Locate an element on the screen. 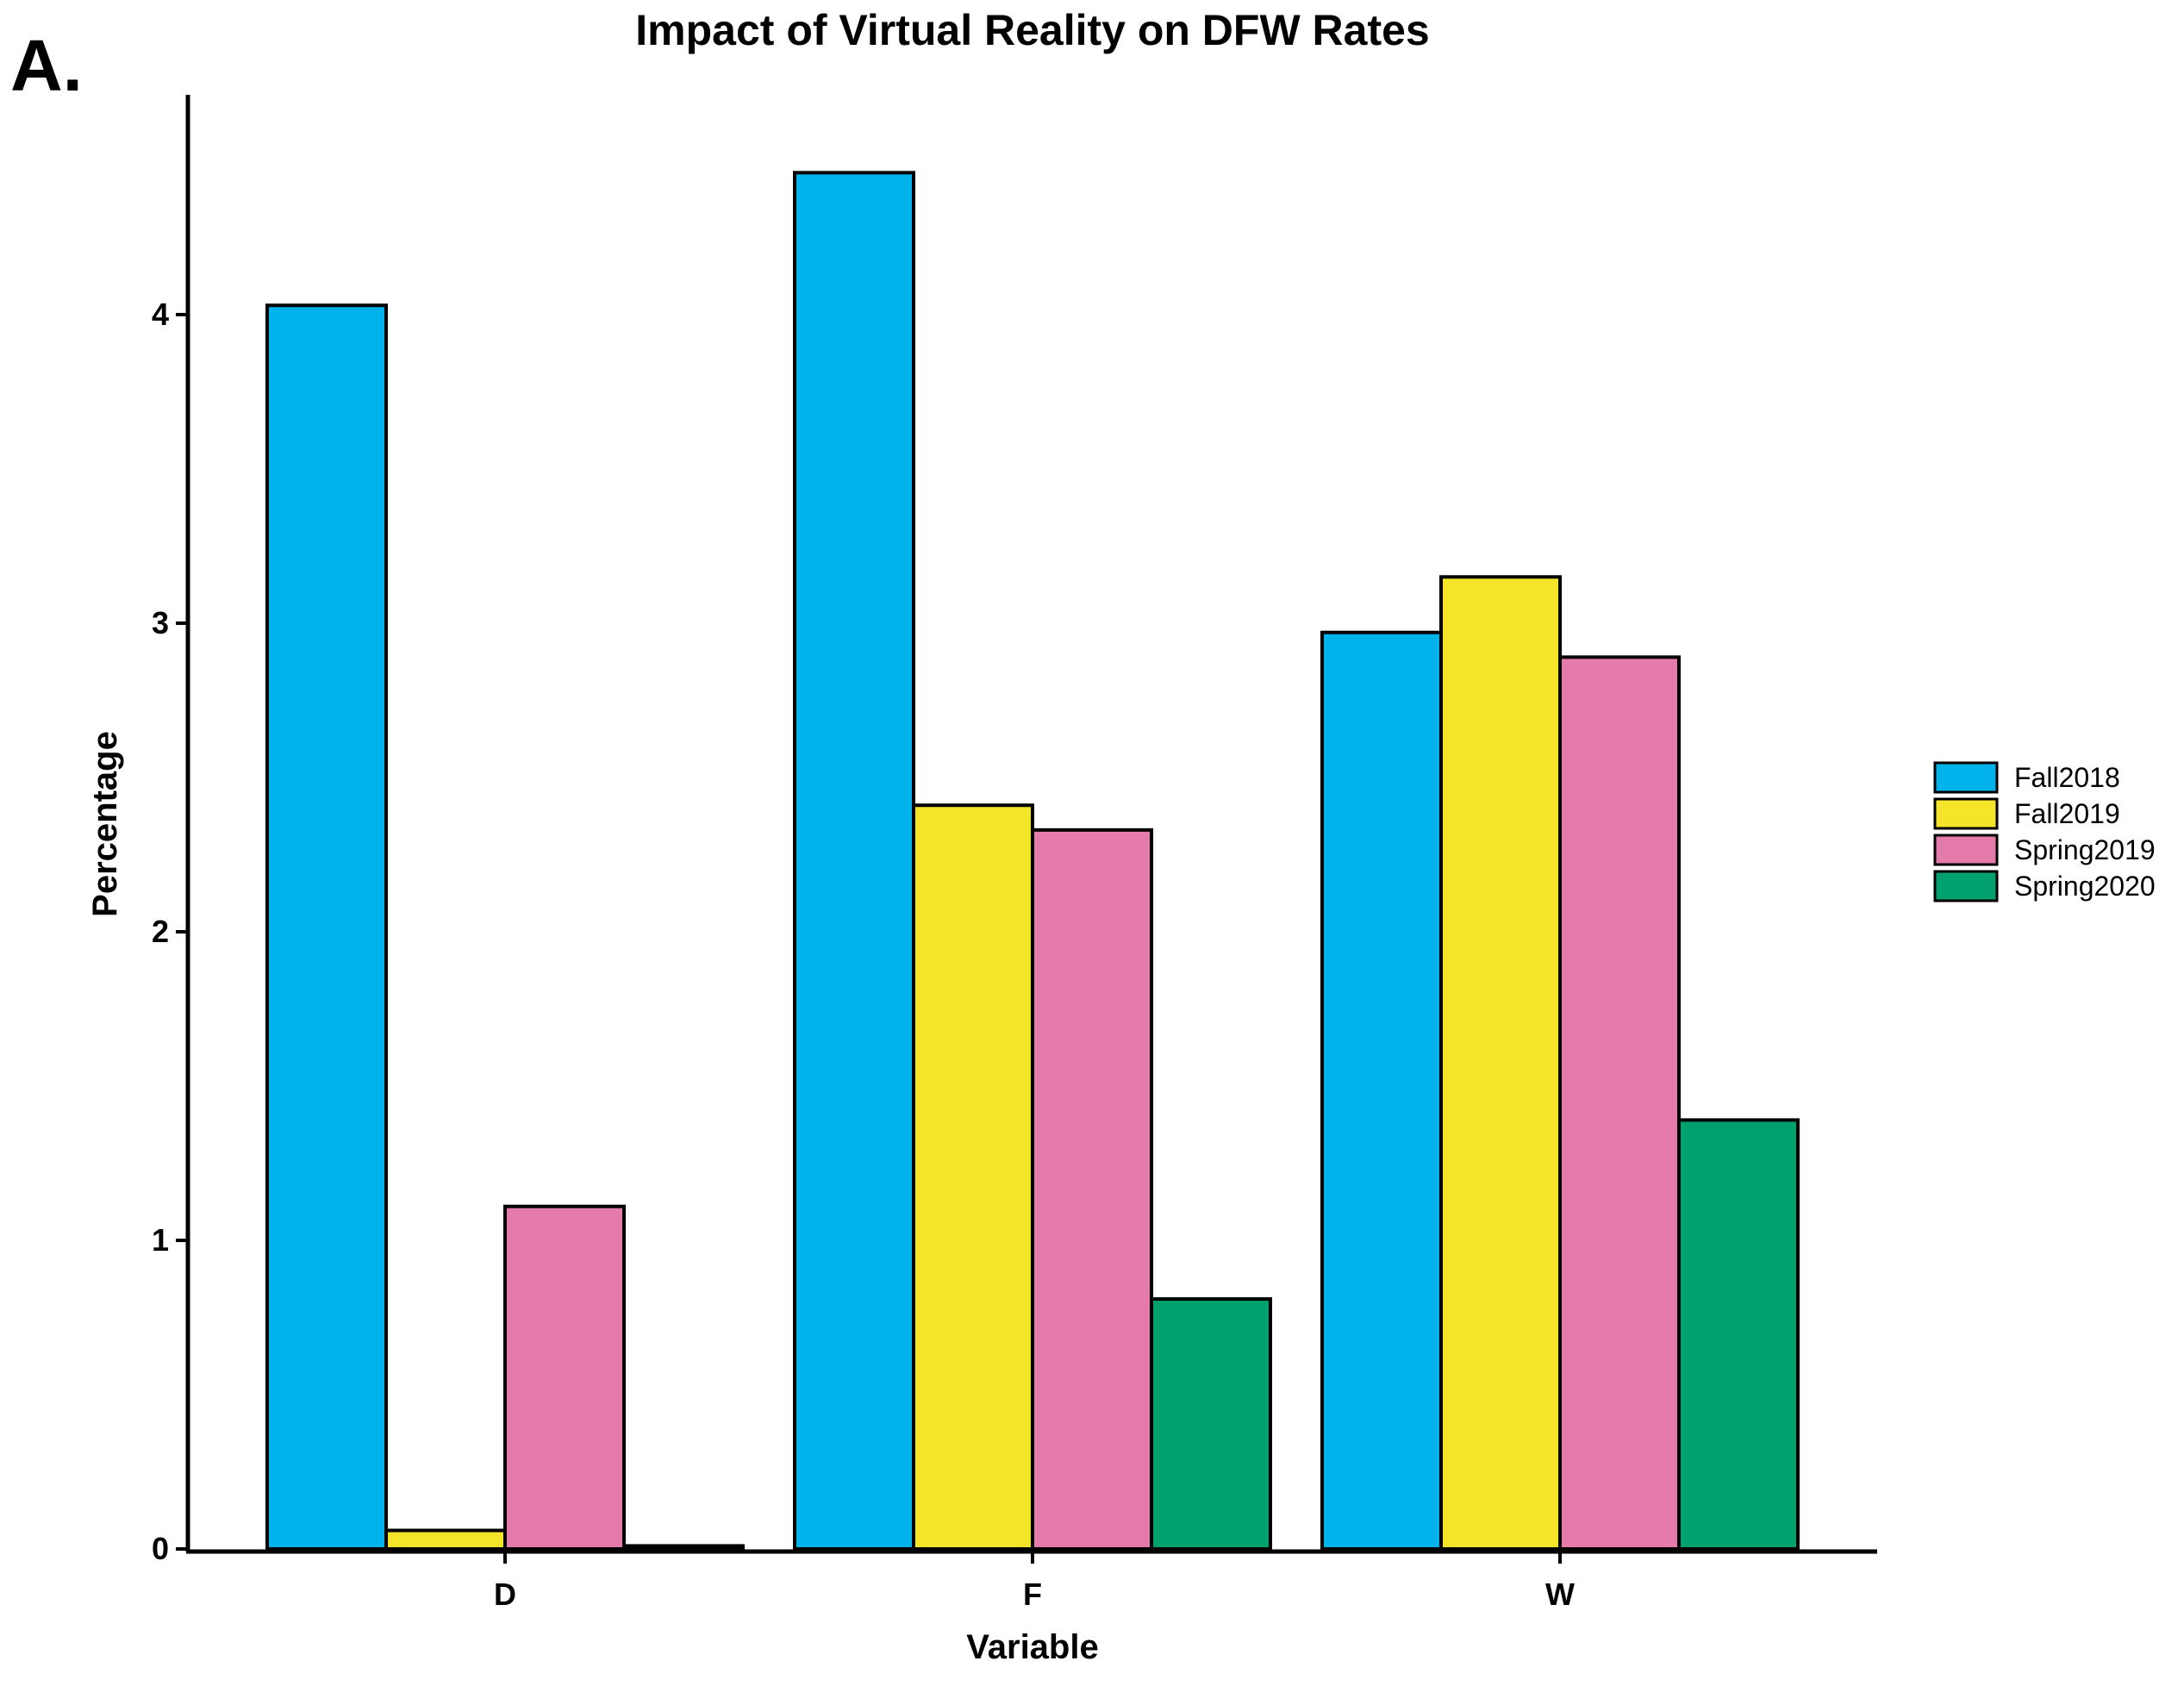 This screenshot has height=1686, width=2184. legend-label-Fall2019: Fall2019 is located at coordinates (2067, 814).